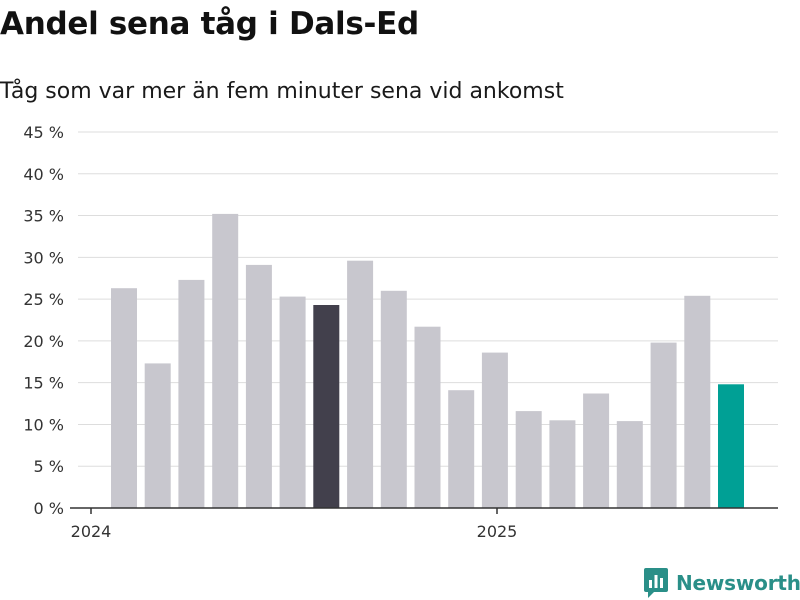 This screenshot has height=600, width=800. What do you see at coordinates (209, 24) in the screenshot?
I see `chart-title: Andel sena tåg i Dals-Ed` at bounding box center [209, 24].